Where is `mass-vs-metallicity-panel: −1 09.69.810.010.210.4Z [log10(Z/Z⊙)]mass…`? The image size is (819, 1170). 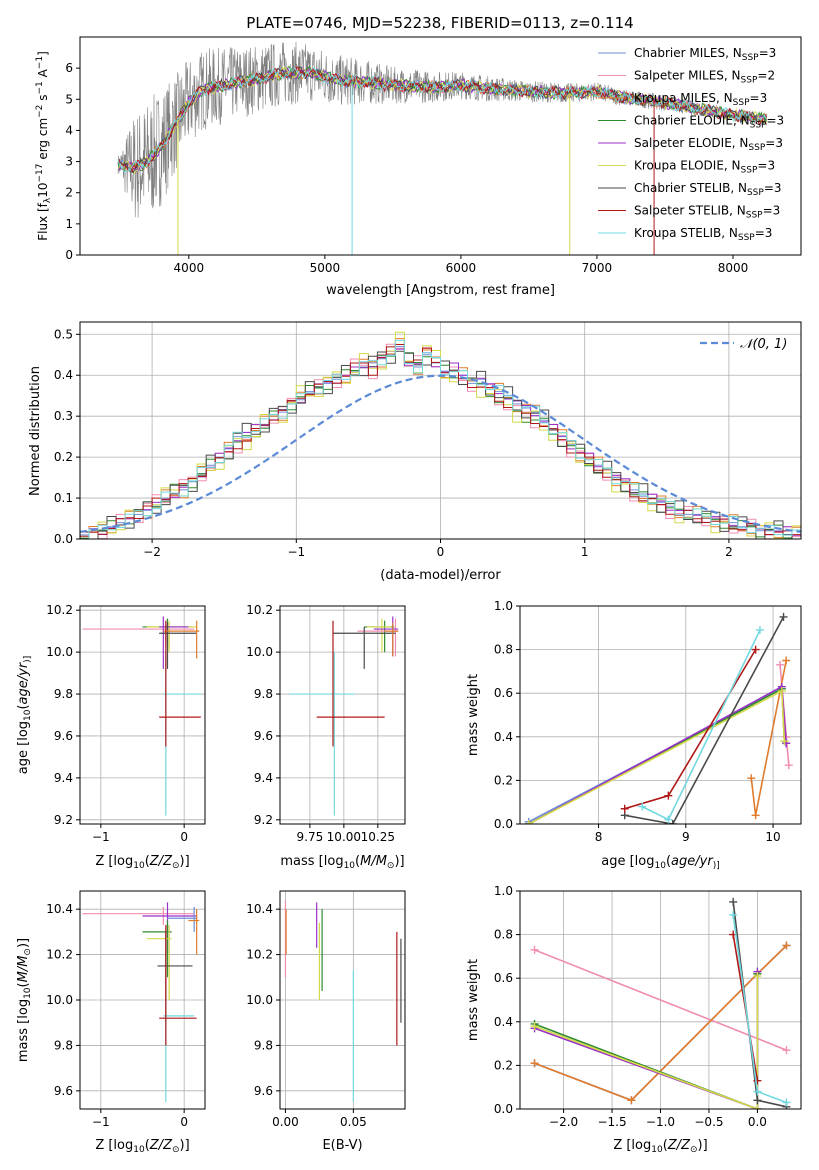 mass-vs-metallicity-panel: −1 09.69.810.010.210.4Z [log10(Z/Z⊙)]mass… is located at coordinates (111, 1022).